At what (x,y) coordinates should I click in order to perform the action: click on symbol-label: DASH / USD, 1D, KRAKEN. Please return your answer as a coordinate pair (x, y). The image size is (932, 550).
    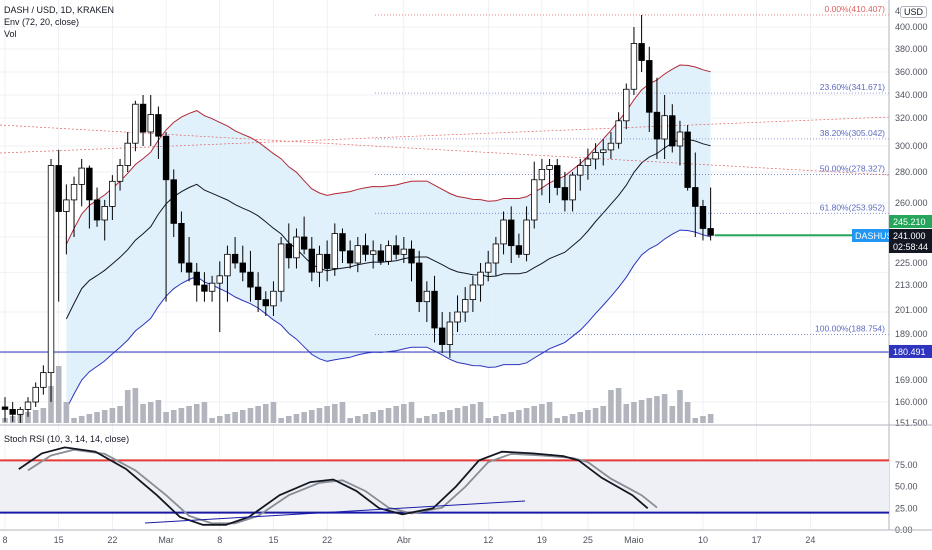
    Looking at the image, I should click on (59, 10).